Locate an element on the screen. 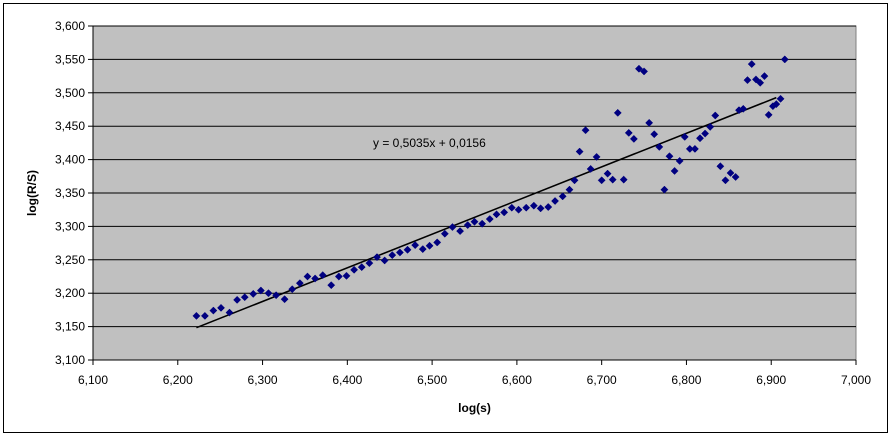  x-tick-label: 6,300 is located at coordinates (263, 380).